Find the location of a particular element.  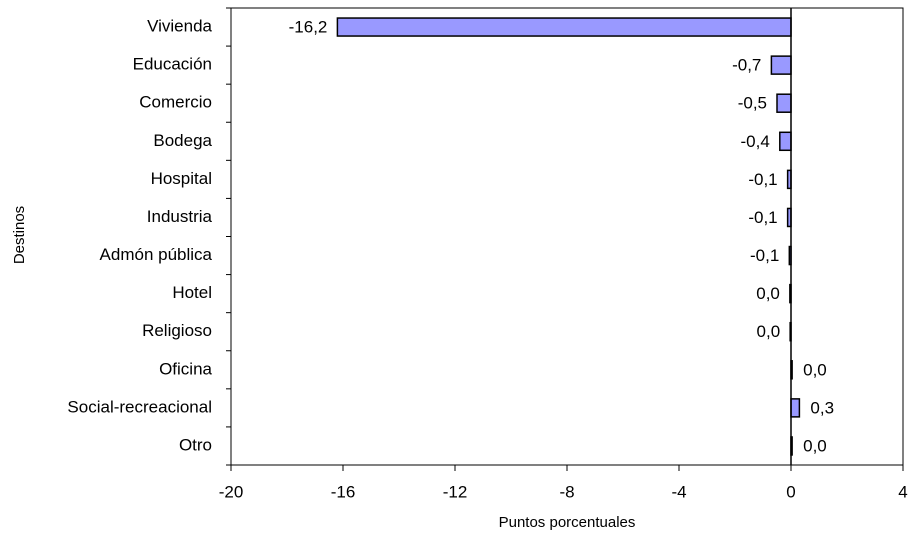

value-label: -16,2 is located at coordinates (308, 27).